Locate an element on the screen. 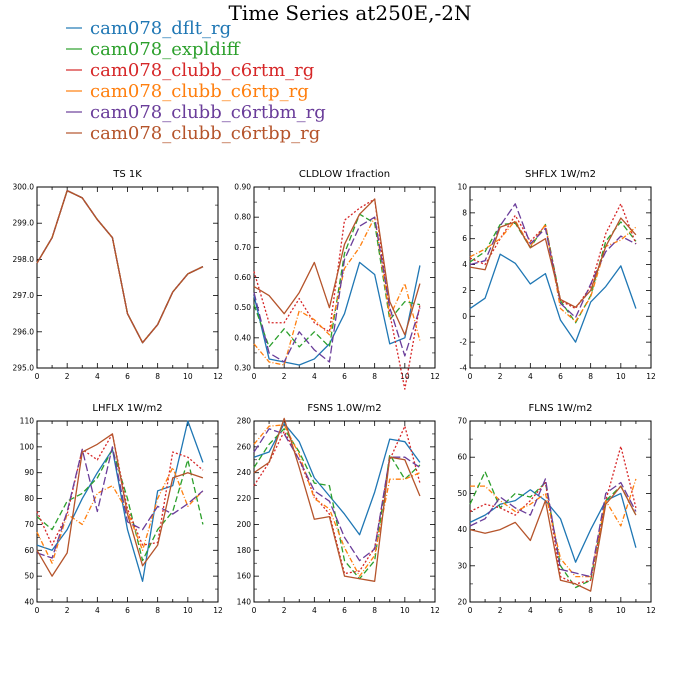 This screenshot has height=700, width=700. y-tick-label: 200 is located at coordinates (244, 524).